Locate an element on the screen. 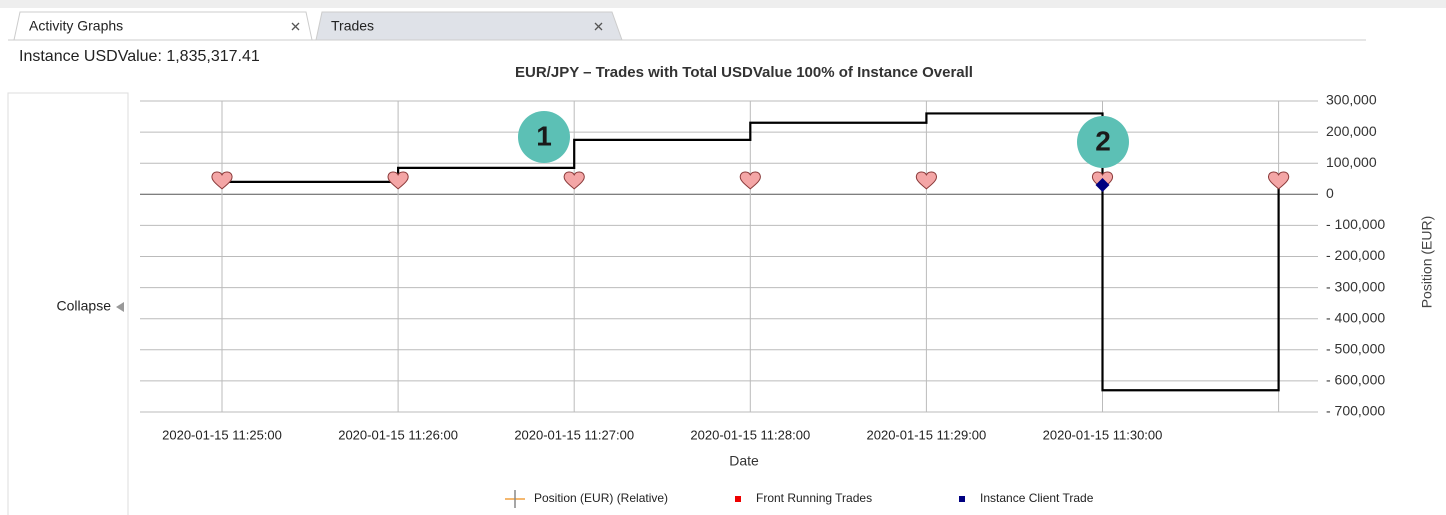 This screenshot has width=1446, height=515. side-panel is located at coordinates (68, 303).